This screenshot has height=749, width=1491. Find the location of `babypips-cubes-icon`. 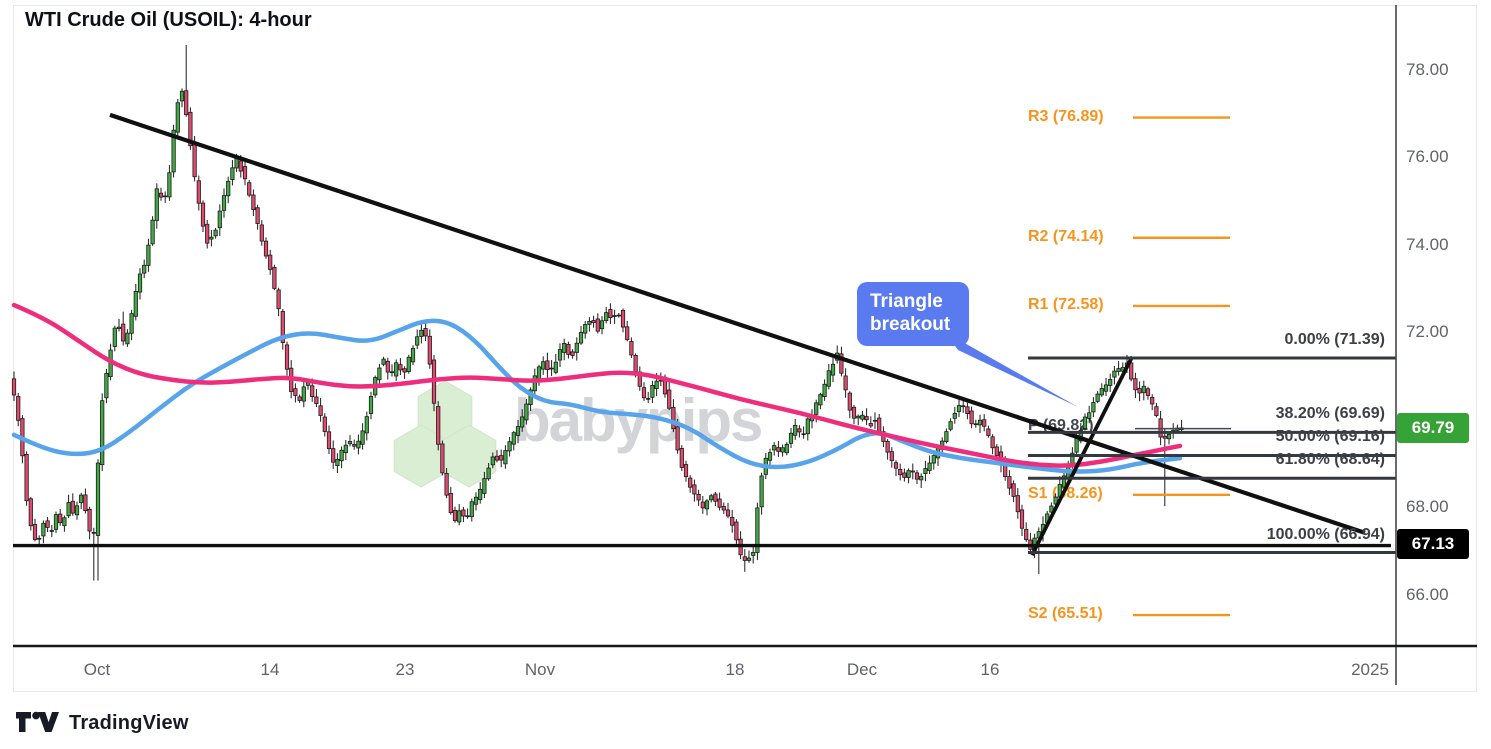

babypips-cubes-icon is located at coordinates (469, 456).